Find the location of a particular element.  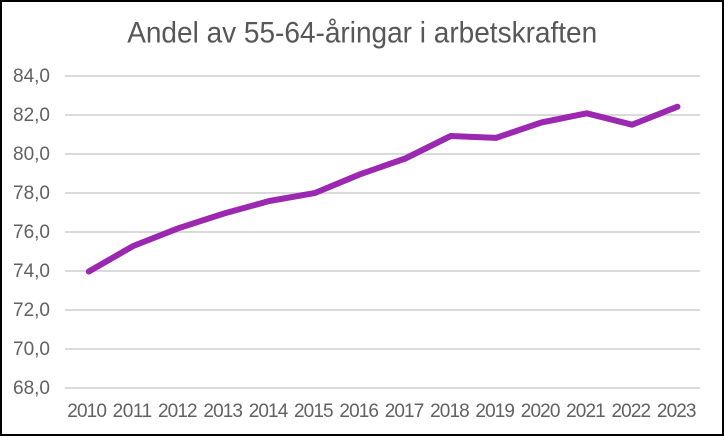

svg-text: 2013 is located at coordinates (223, 411).